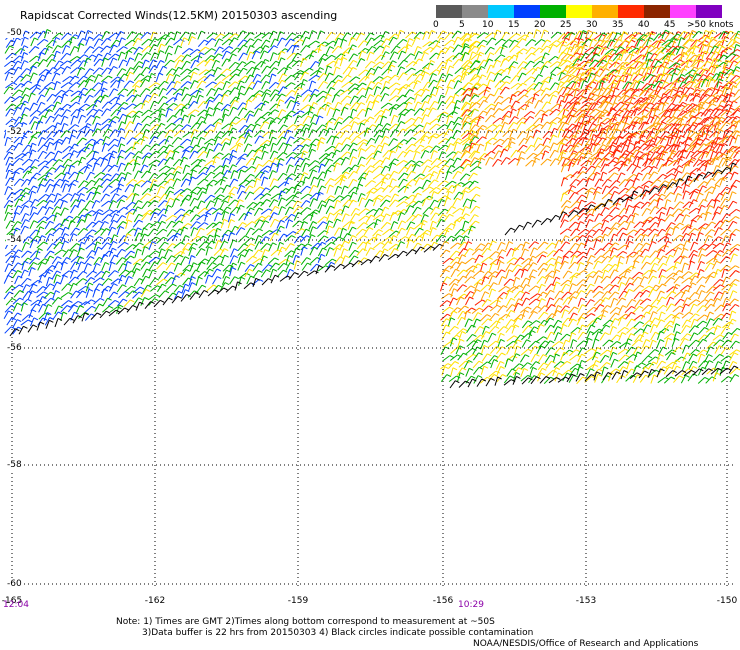 This screenshot has width=740, height=650. I want to click on pass-time-label: 10:29, so click(471, 605).